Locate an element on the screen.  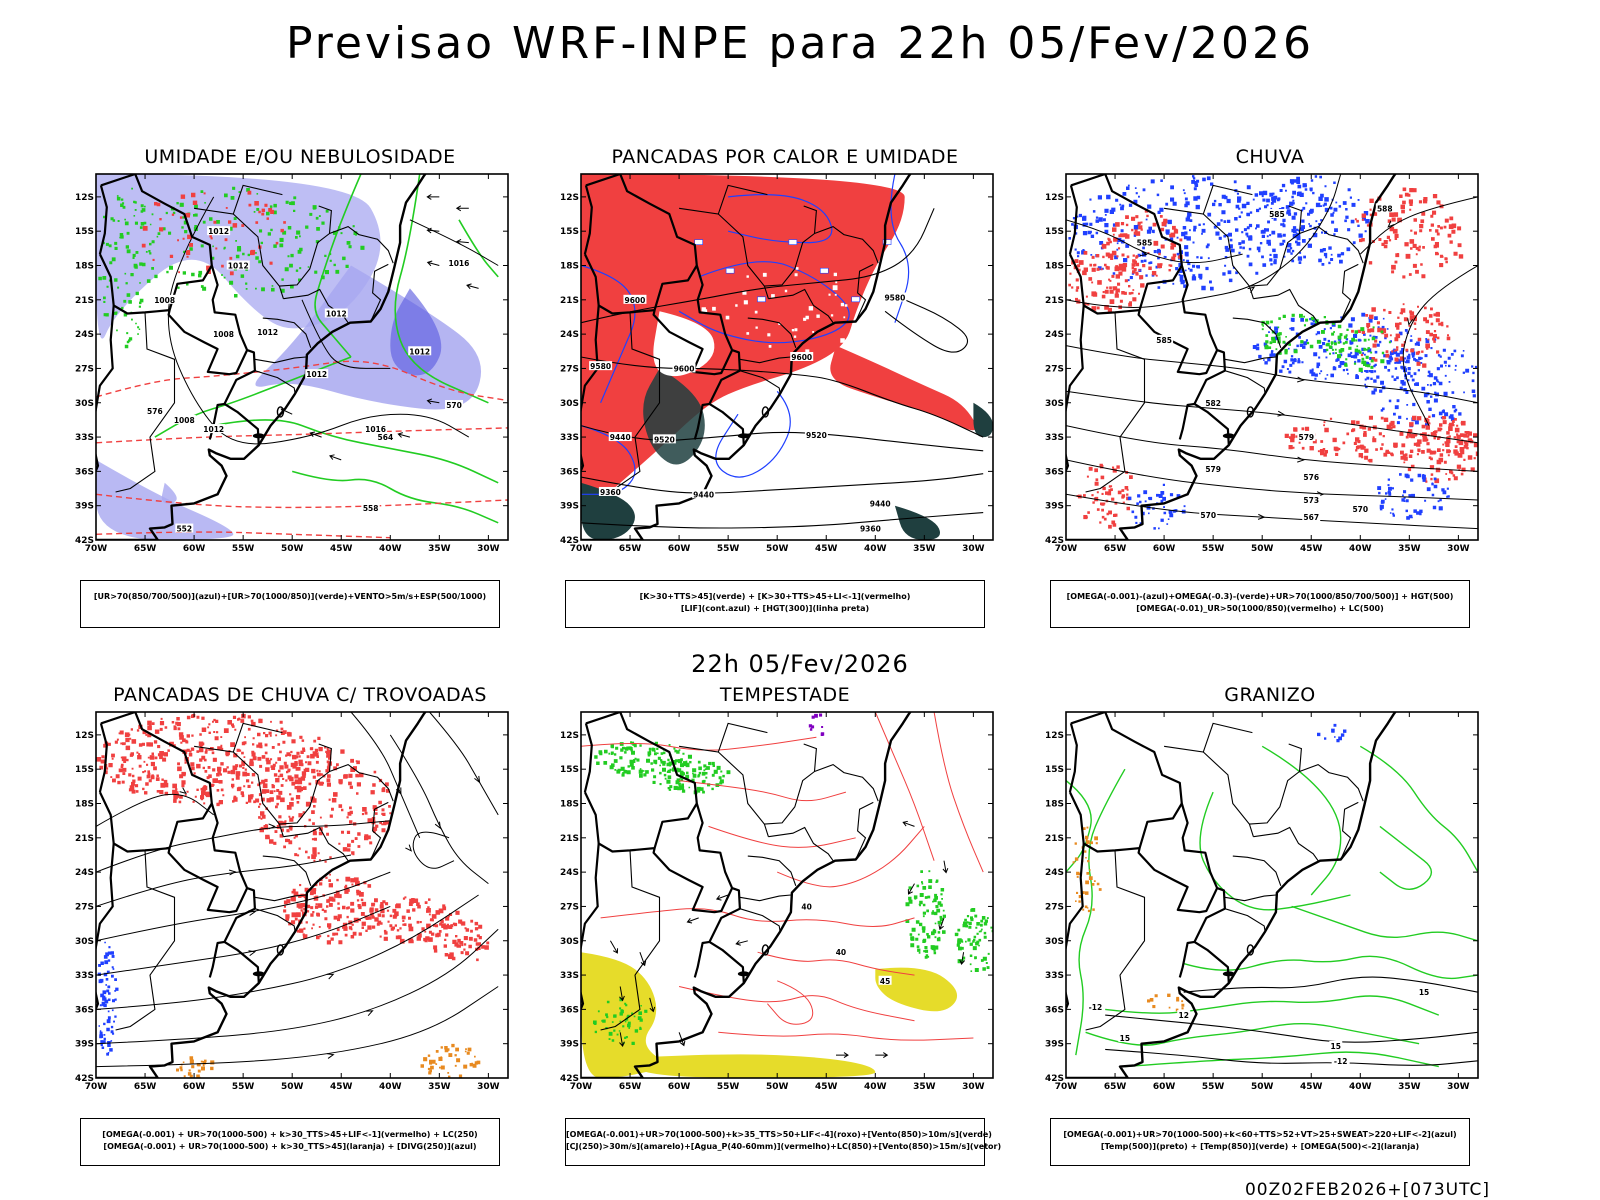
contour-label: -12 is located at coordinates (1096, 1007).